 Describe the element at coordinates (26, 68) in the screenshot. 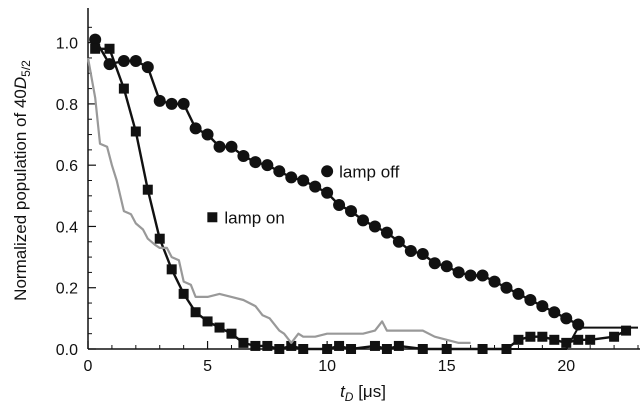

I see `y-axis-label-sub: 5/2` at that location.